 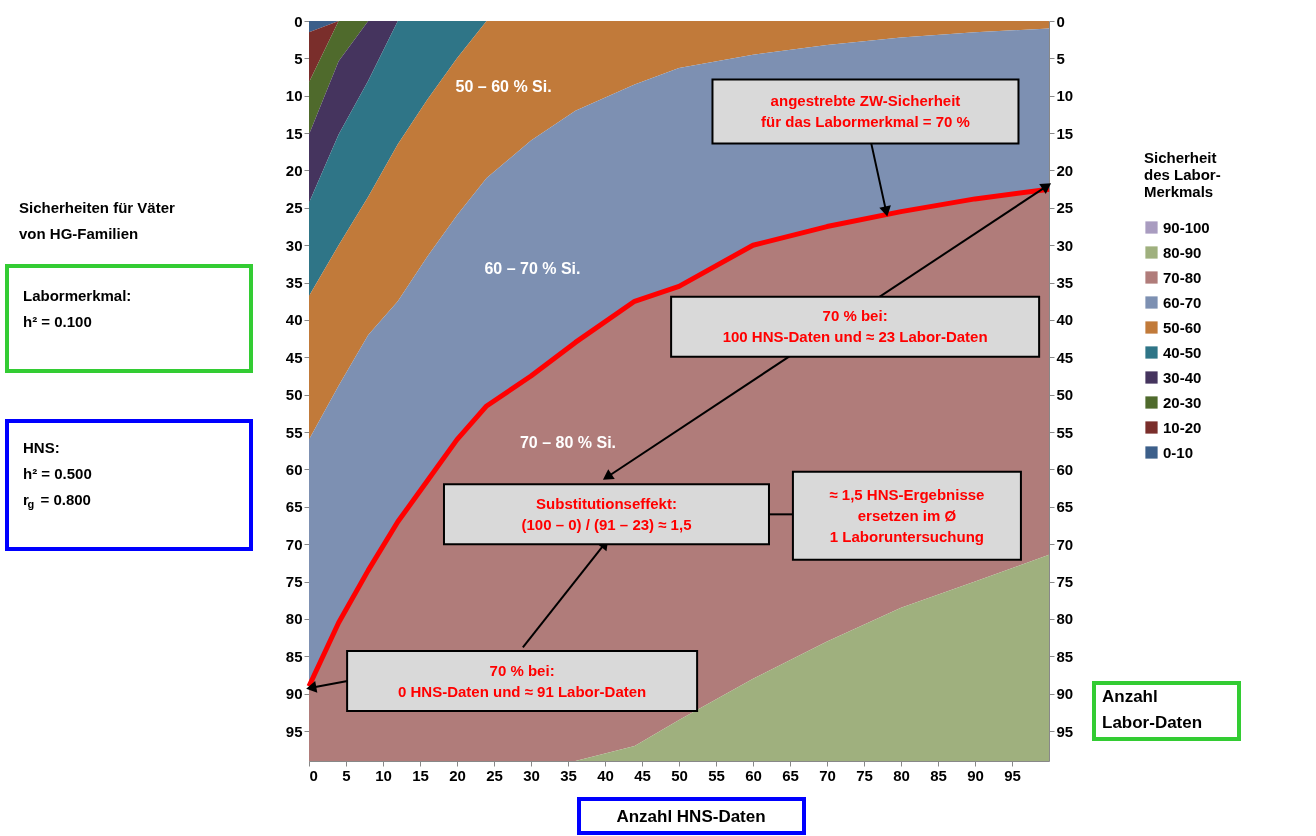 I want to click on legend-label: 60-70, so click(x=1182, y=302).